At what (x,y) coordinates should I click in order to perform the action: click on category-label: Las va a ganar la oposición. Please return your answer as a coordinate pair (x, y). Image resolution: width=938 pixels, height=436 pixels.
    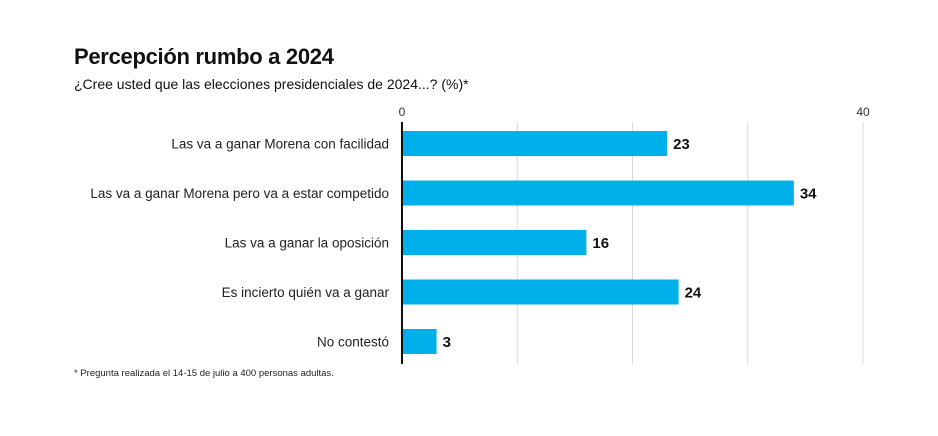
    Looking at the image, I should click on (307, 243).